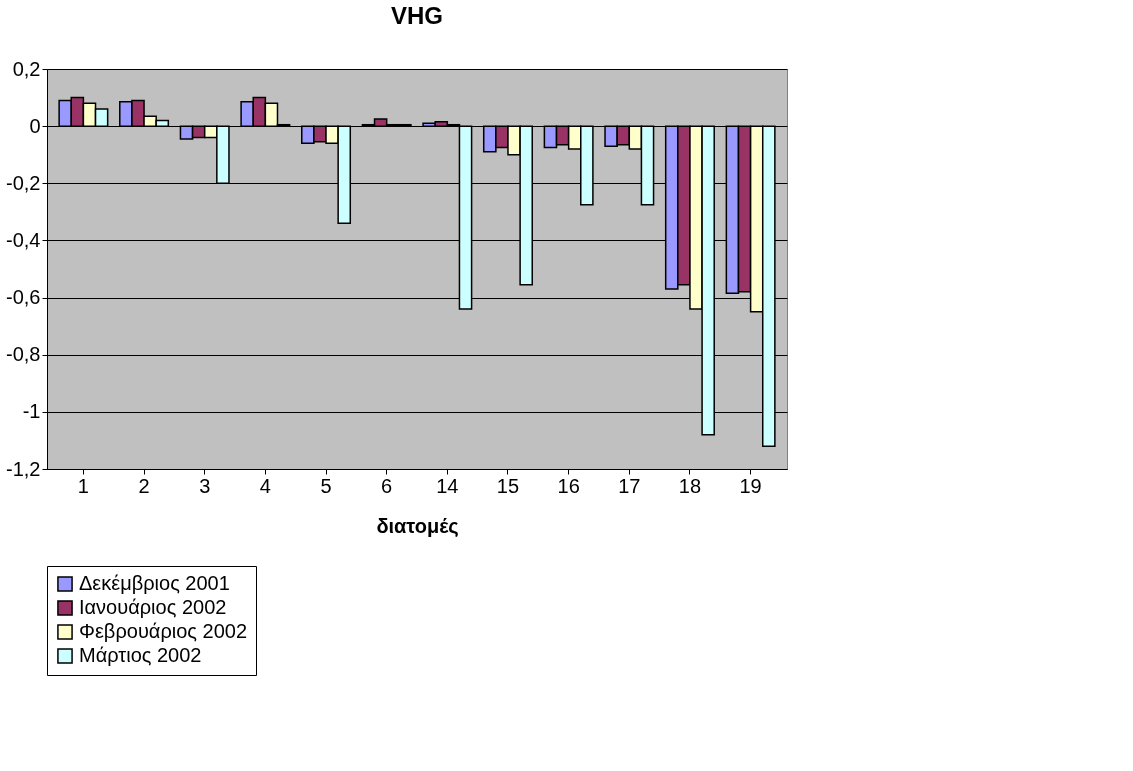 This screenshot has width=1133, height=771. I want to click on chart-title: VHG, so click(417, 15).